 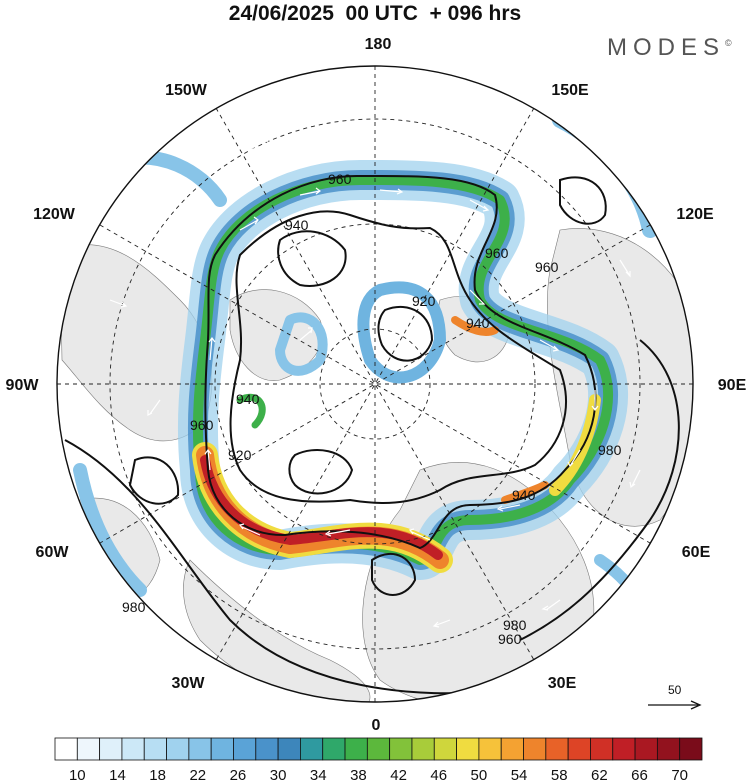 I want to click on colorbar-tick-label: 38, so click(x=358, y=774).